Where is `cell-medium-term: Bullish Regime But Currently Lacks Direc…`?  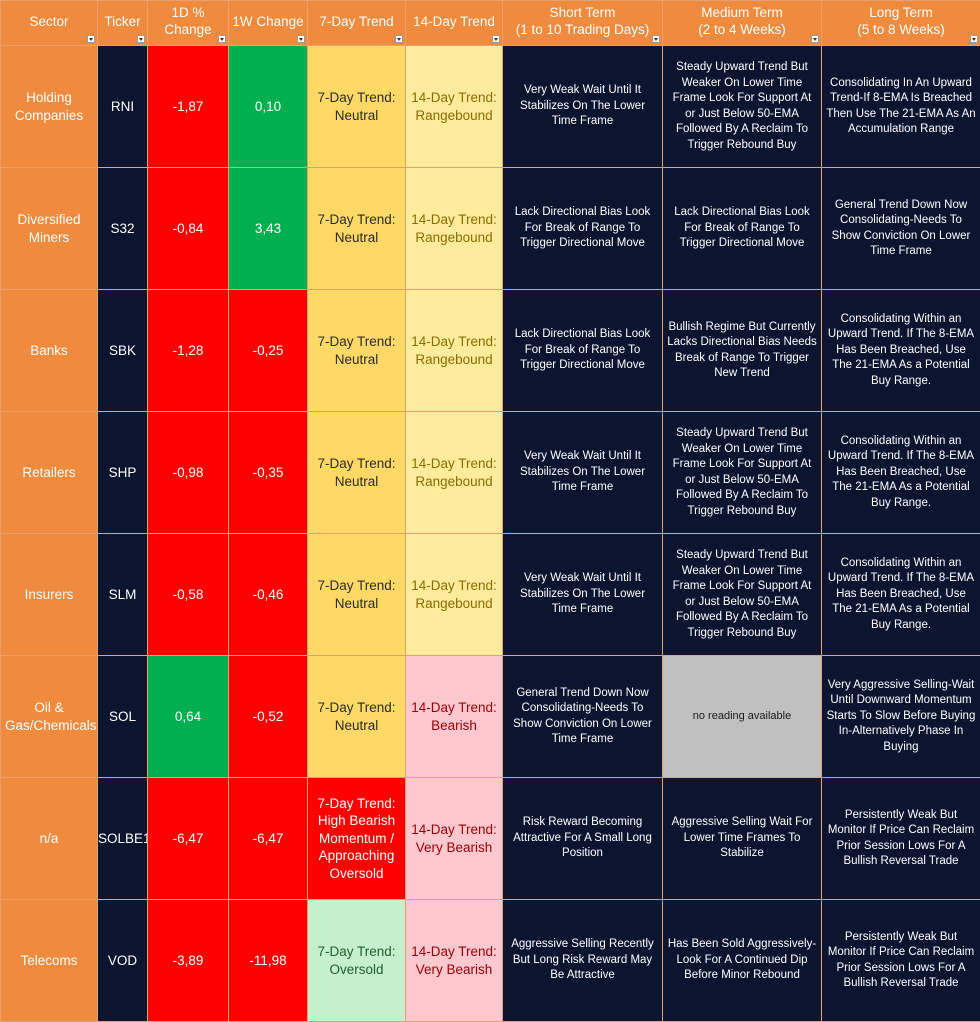
cell-medium-term: Bullish Regime But Currently Lacks Direc… is located at coordinates (742, 351).